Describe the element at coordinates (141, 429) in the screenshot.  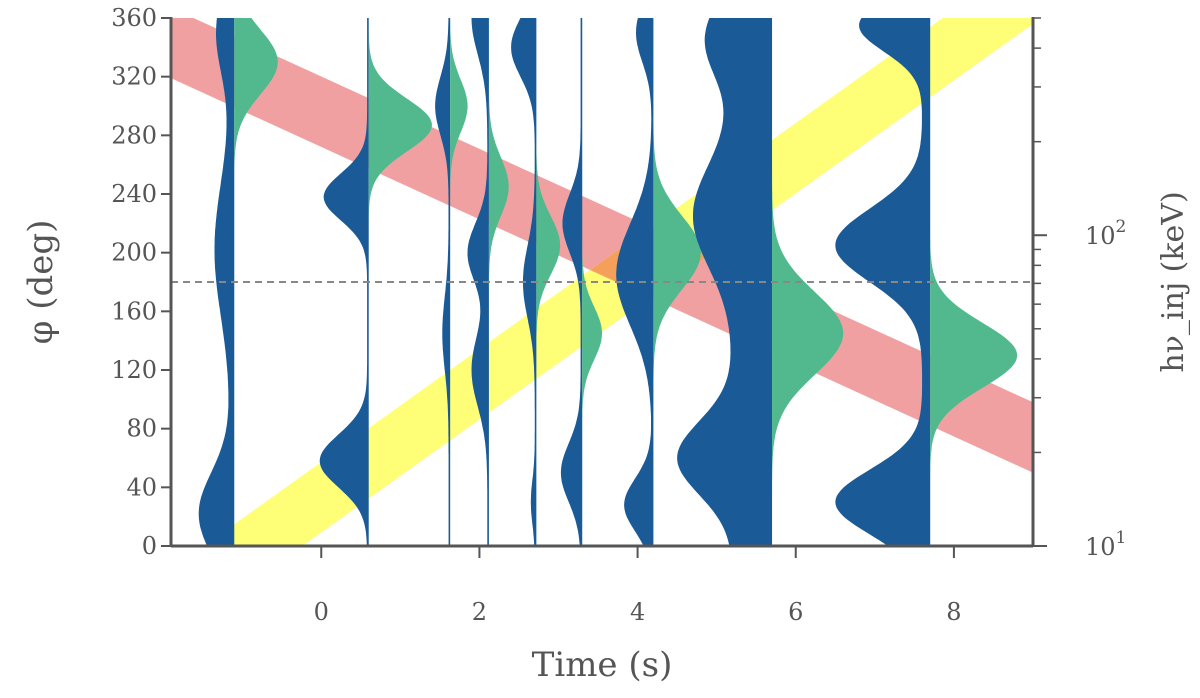
I see `y-tick-label-80: 80` at that location.